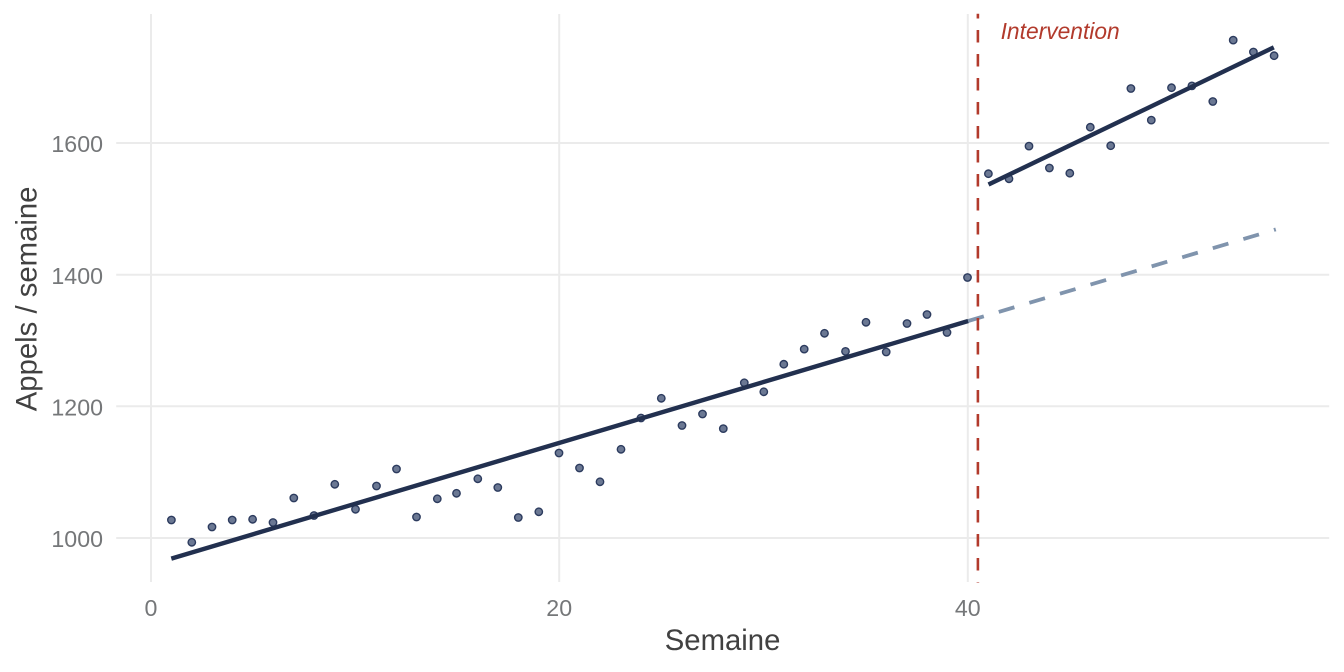  I want to click on svg-text: 0, so click(151, 608).